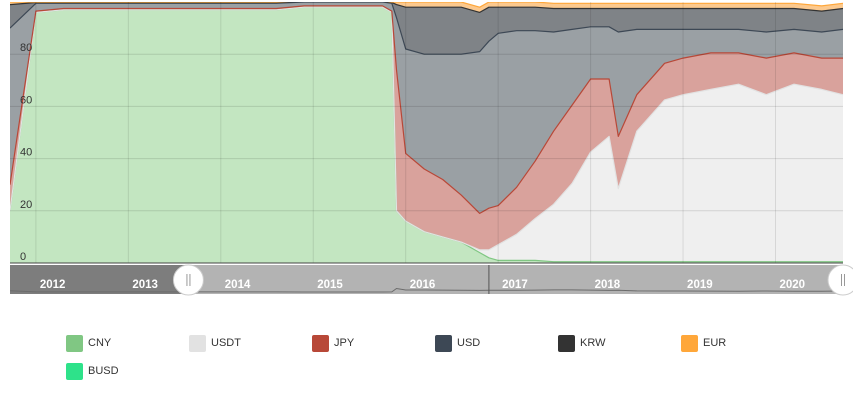 The image size is (853, 400). I want to click on legend-item-busd: BUSD, so click(92, 371).